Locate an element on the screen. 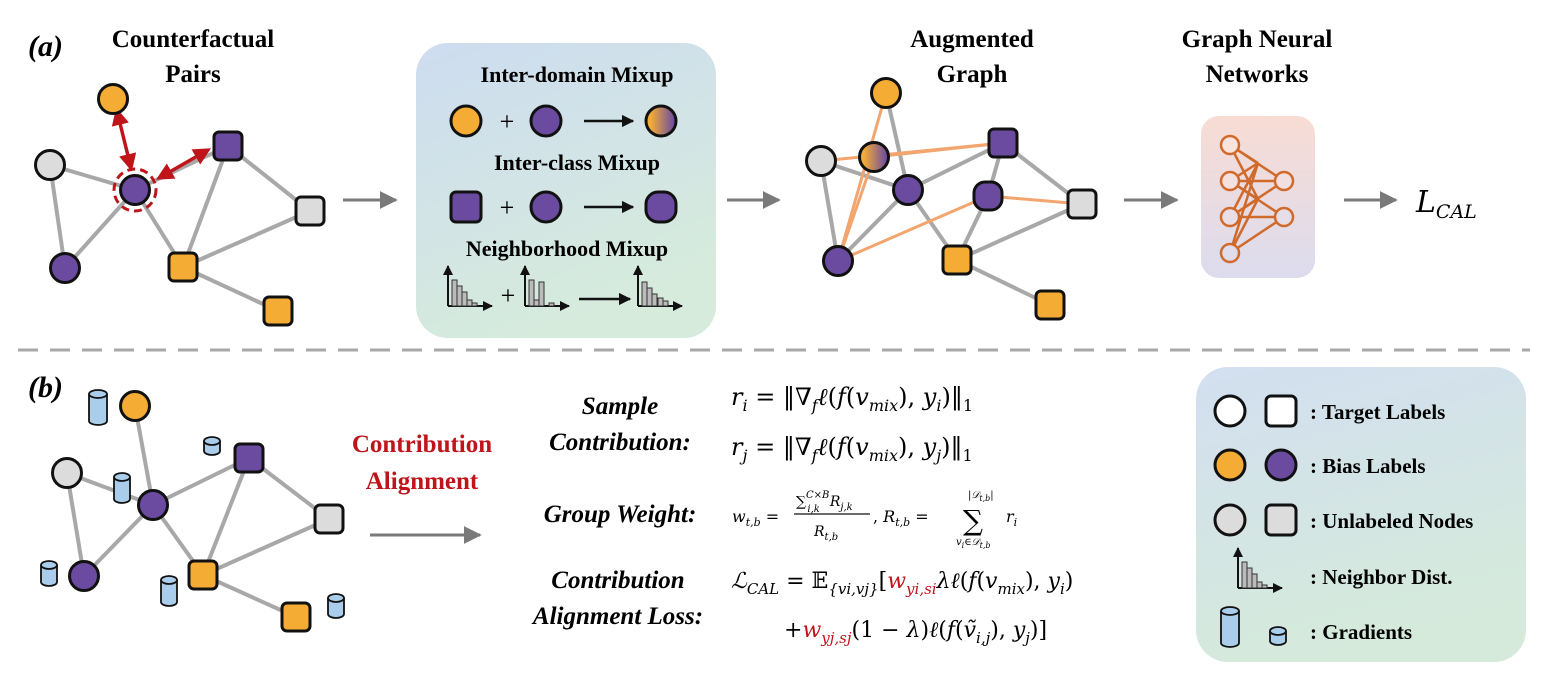 The width and height of the screenshot is (1545, 673). counterfactual-graph-nodes is located at coordinates (180, 205).